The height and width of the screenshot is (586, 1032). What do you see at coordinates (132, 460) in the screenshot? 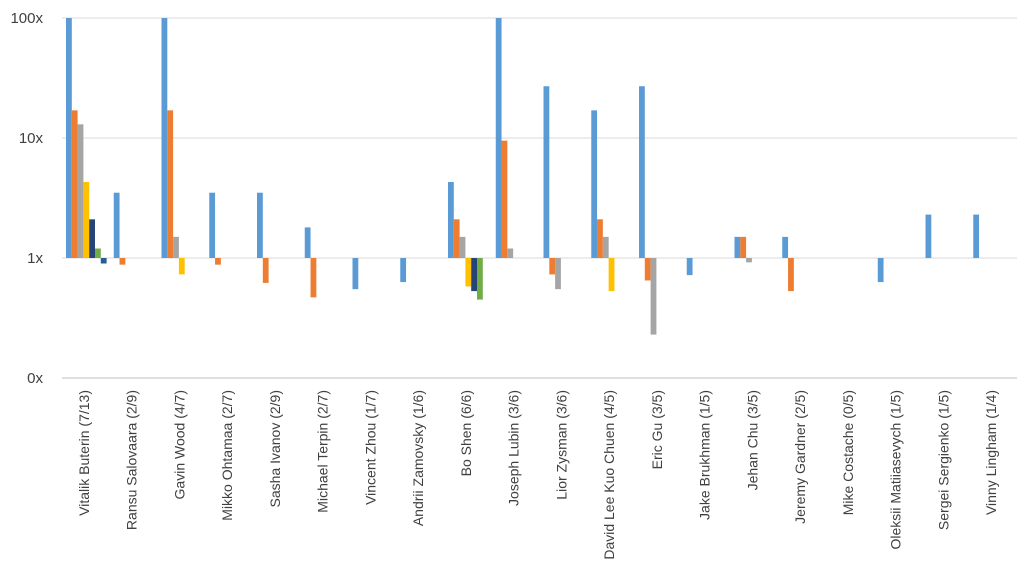
I see `x-tick-label: Ransu Salovaara (2/9)` at bounding box center [132, 460].